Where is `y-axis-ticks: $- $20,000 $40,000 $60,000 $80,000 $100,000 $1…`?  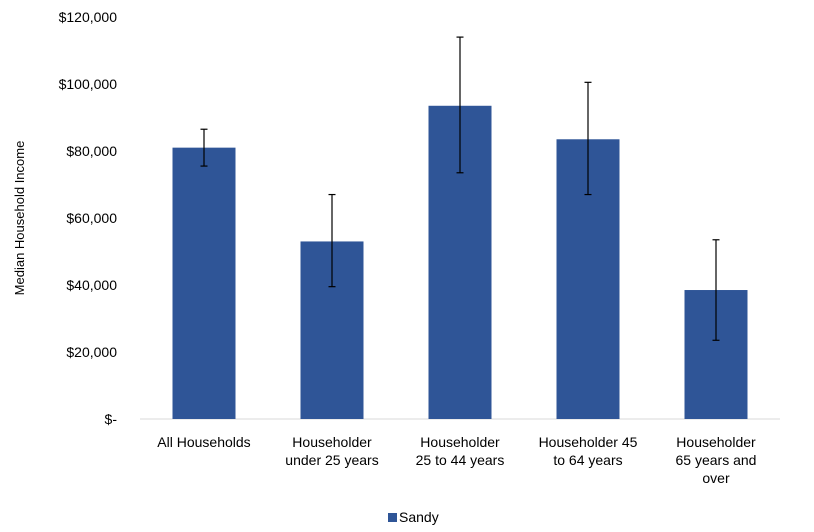
y-axis-ticks: $- $20,000 $40,000 $60,000 $80,000 $100,000 $1… is located at coordinates (88, 218).